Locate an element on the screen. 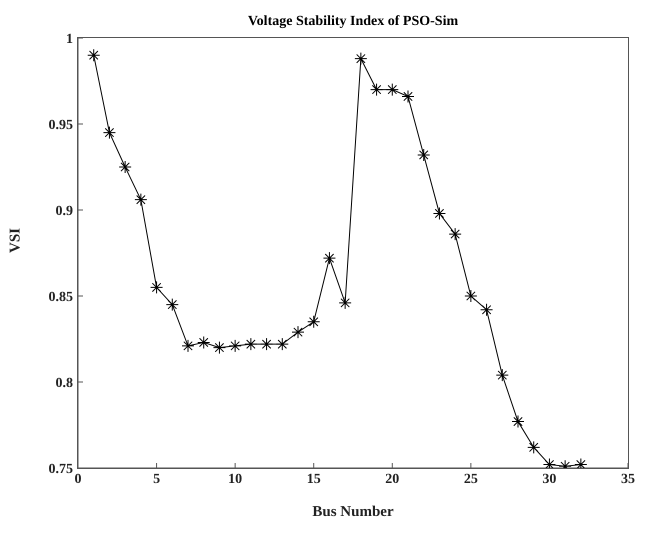 The width and height of the screenshot is (660, 540). x-tick-label: 30 is located at coordinates (549, 479).